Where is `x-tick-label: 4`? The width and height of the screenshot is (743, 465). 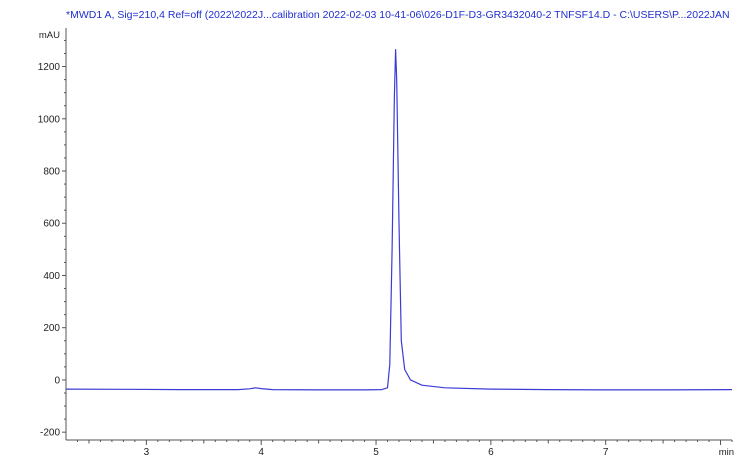 x-tick-label: 4 is located at coordinates (261, 452).